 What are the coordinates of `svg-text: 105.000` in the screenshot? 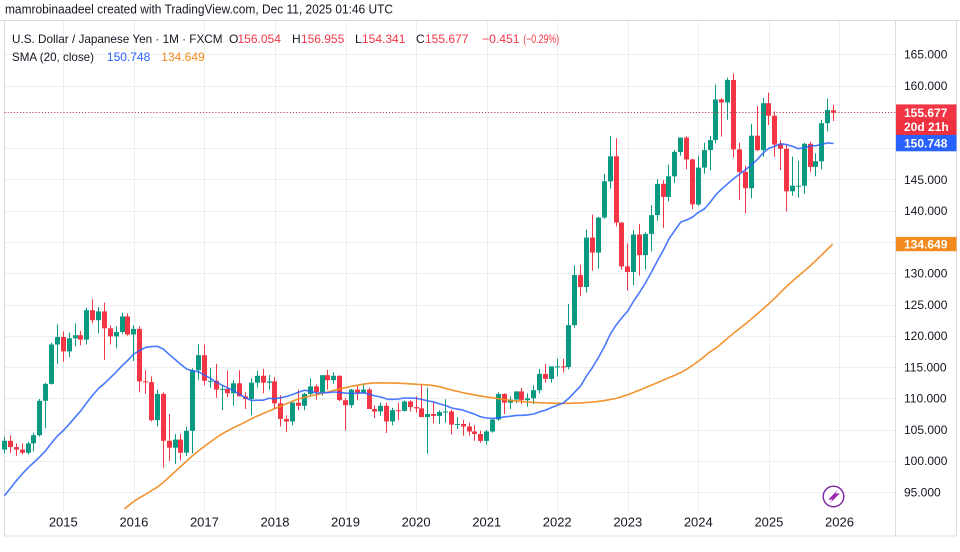 It's located at (926, 430).